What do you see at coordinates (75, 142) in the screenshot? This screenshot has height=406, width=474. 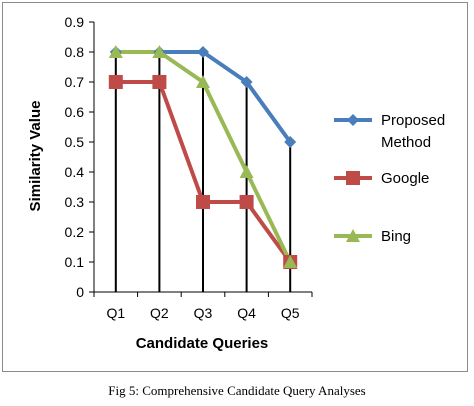 I see `y-tick-label: 0.5` at bounding box center [75, 142].